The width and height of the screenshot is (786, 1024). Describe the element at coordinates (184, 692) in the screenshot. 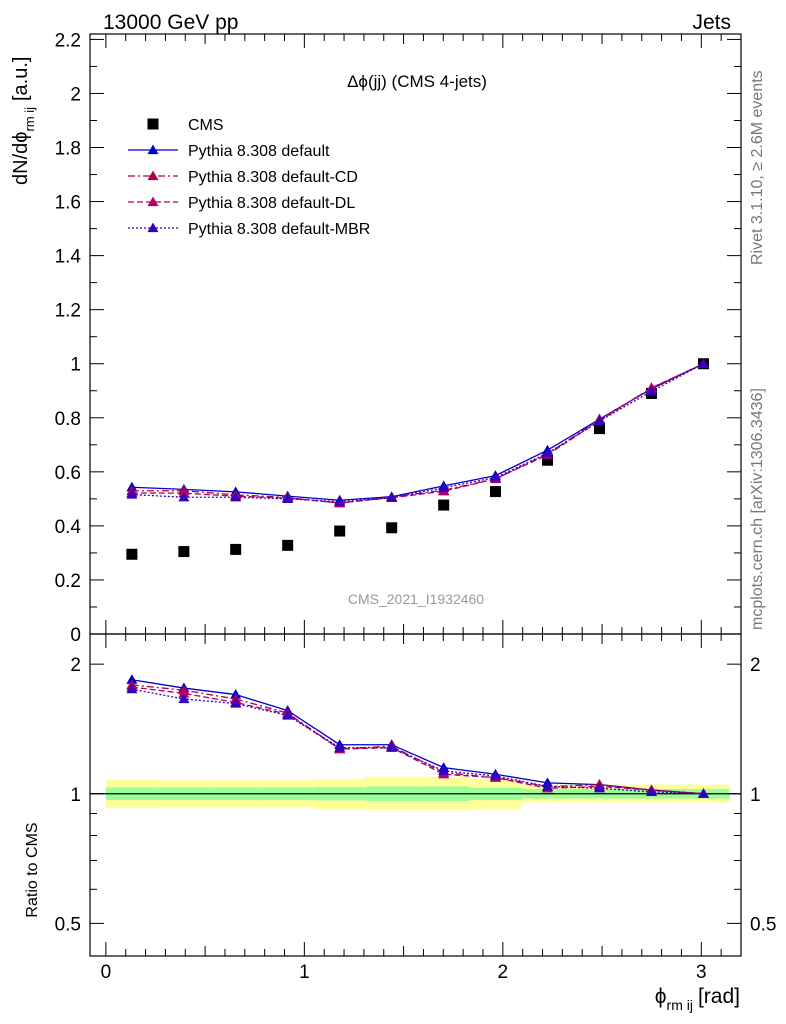

I see `ratio-point-dl` at that location.